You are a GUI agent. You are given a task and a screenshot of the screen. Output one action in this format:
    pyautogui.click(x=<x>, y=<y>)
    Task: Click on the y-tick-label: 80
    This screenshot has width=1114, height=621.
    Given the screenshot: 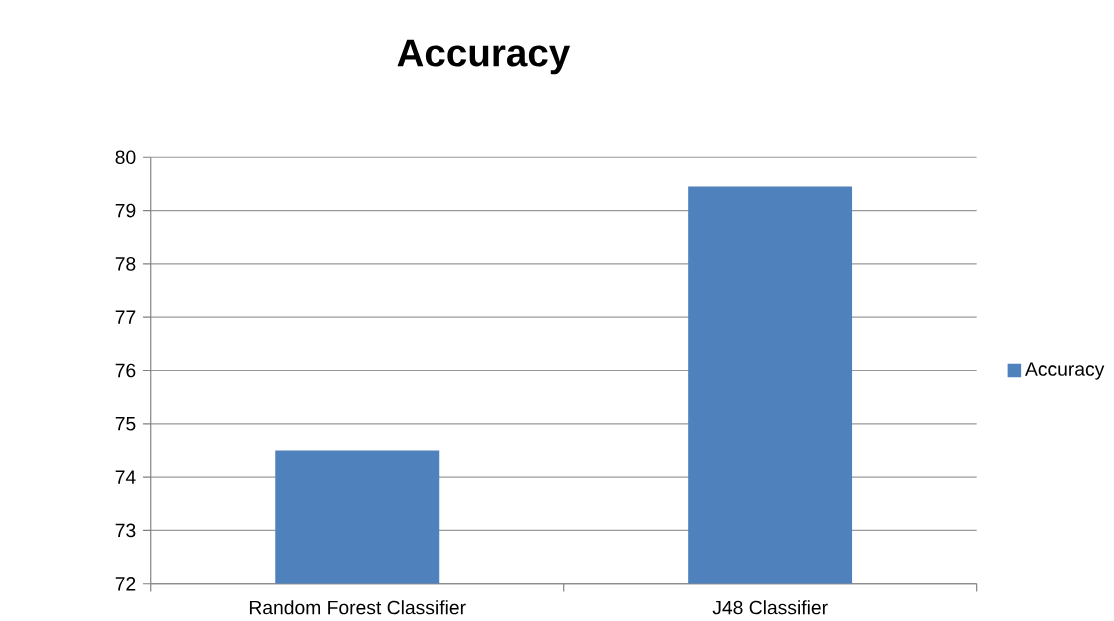 What is the action you would take?
    pyautogui.click(x=125, y=157)
    